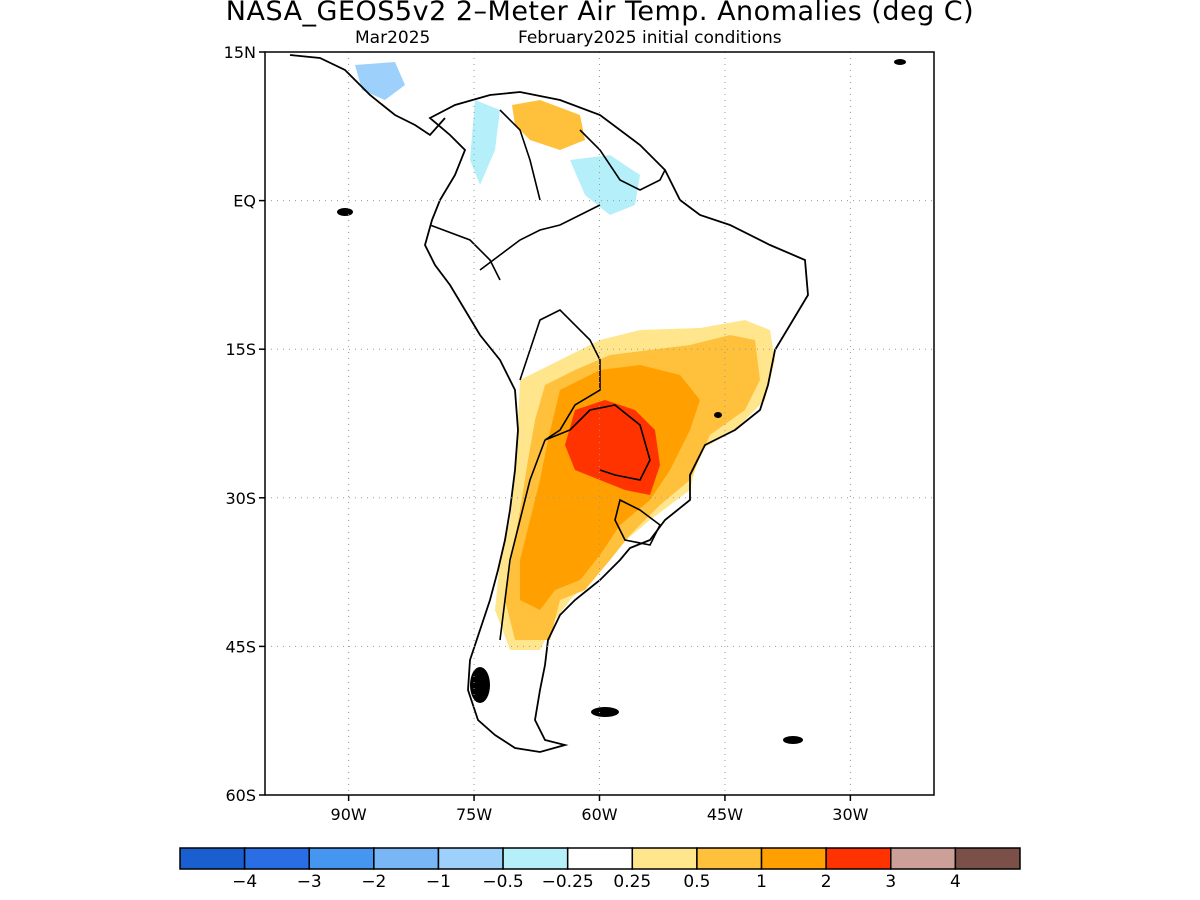  What do you see at coordinates (393, 38) in the screenshot?
I see `forecast-month: Mar2025` at bounding box center [393, 38].